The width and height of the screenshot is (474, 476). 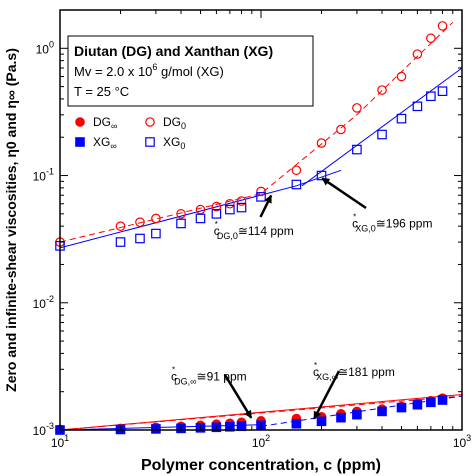 What do you see at coordinates (101, 91) in the screenshot?
I see `info-line: T = 25 °C` at bounding box center [101, 91].